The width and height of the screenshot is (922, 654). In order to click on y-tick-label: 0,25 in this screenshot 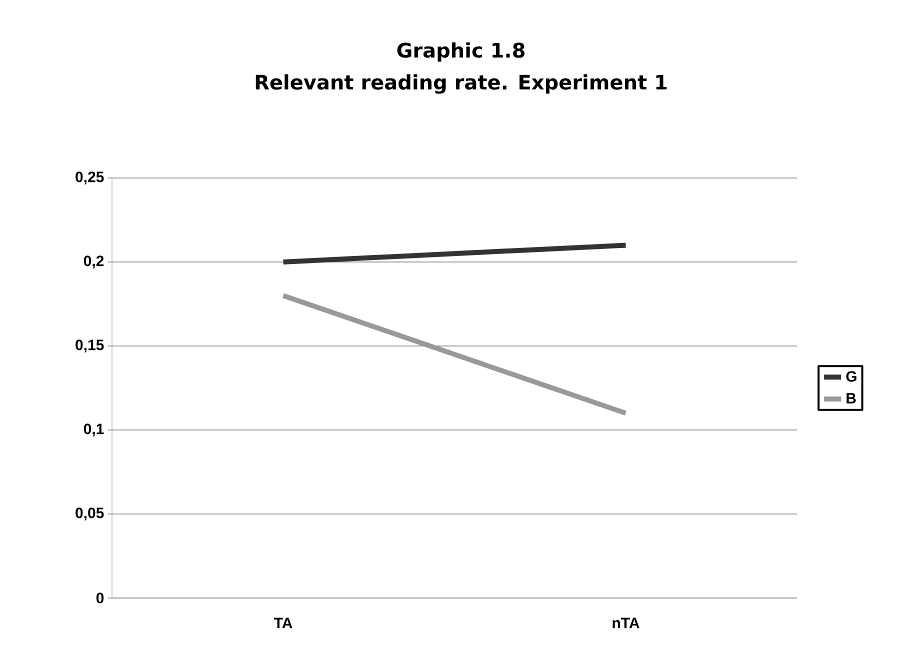, I will do `click(90, 178)`.